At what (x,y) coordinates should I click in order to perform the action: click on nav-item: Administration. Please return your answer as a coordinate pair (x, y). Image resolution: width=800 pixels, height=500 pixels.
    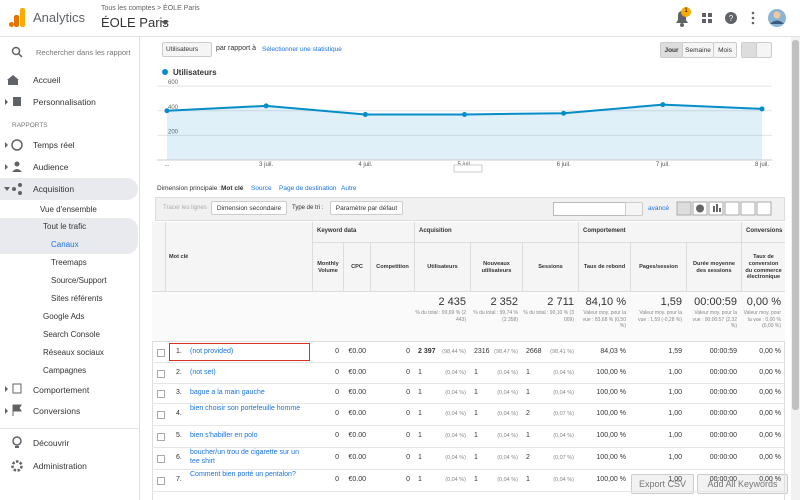
    Looking at the image, I should click on (60, 466).